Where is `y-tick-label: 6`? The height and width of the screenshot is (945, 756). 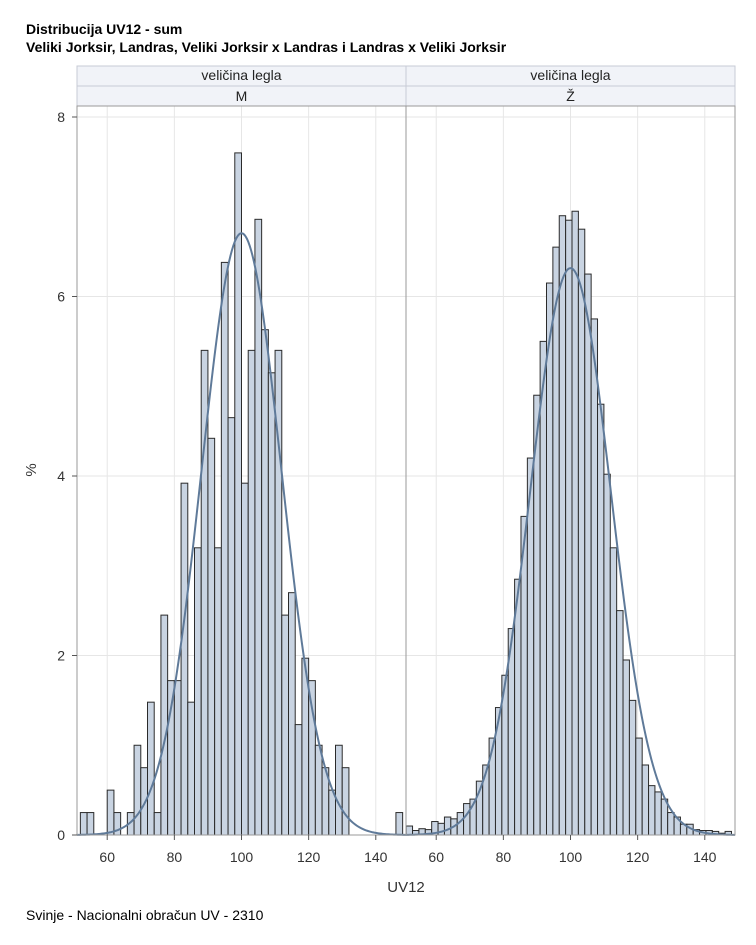 y-tick-label: 6 is located at coordinates (61, 297).